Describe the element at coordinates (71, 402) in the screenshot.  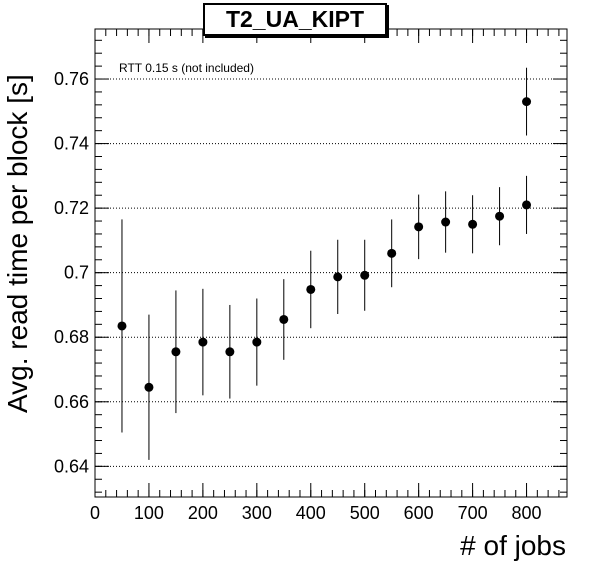
I see `y-tick-label: 0.66` at that location.